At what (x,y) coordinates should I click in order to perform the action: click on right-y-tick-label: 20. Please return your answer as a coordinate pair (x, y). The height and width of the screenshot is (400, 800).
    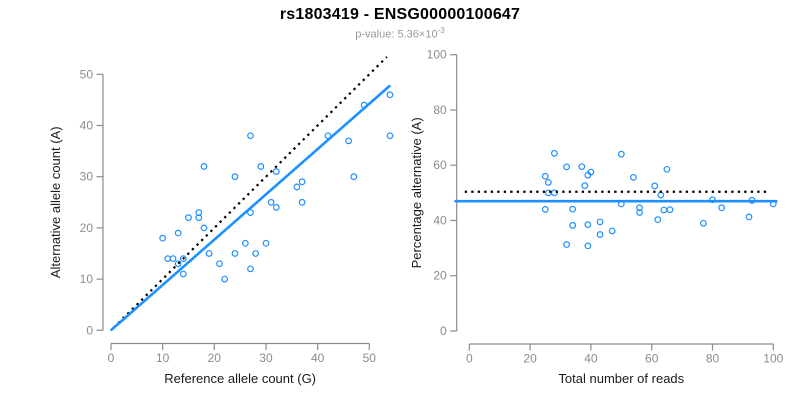
    Looking at the image, I should click on (440, 276).